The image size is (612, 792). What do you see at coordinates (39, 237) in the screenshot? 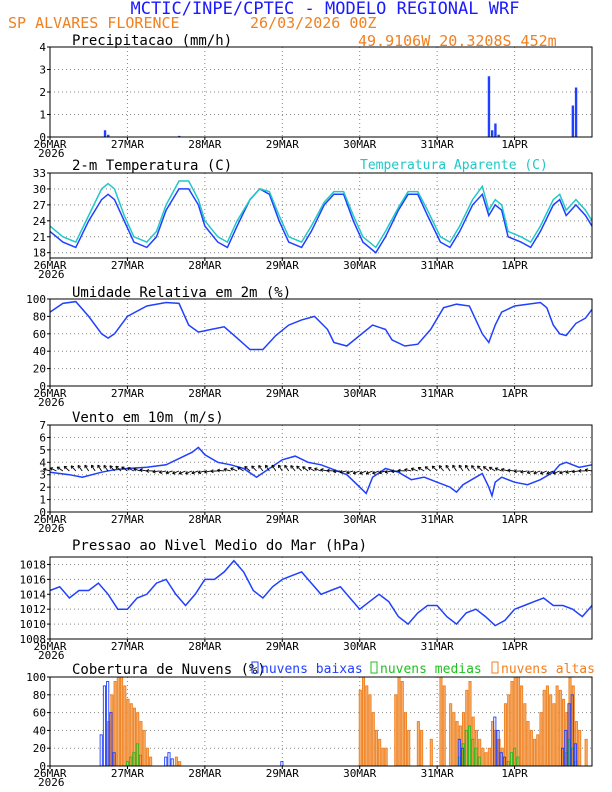
I see `y-tick-label: 21` at bounding box center [39, 237].